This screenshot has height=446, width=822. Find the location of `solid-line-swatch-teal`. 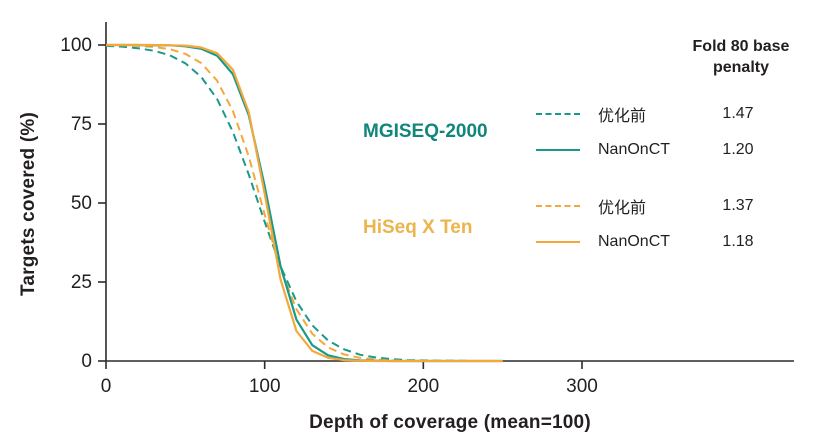

solid-line-swatch-teal is located at coordinates (558, 150).